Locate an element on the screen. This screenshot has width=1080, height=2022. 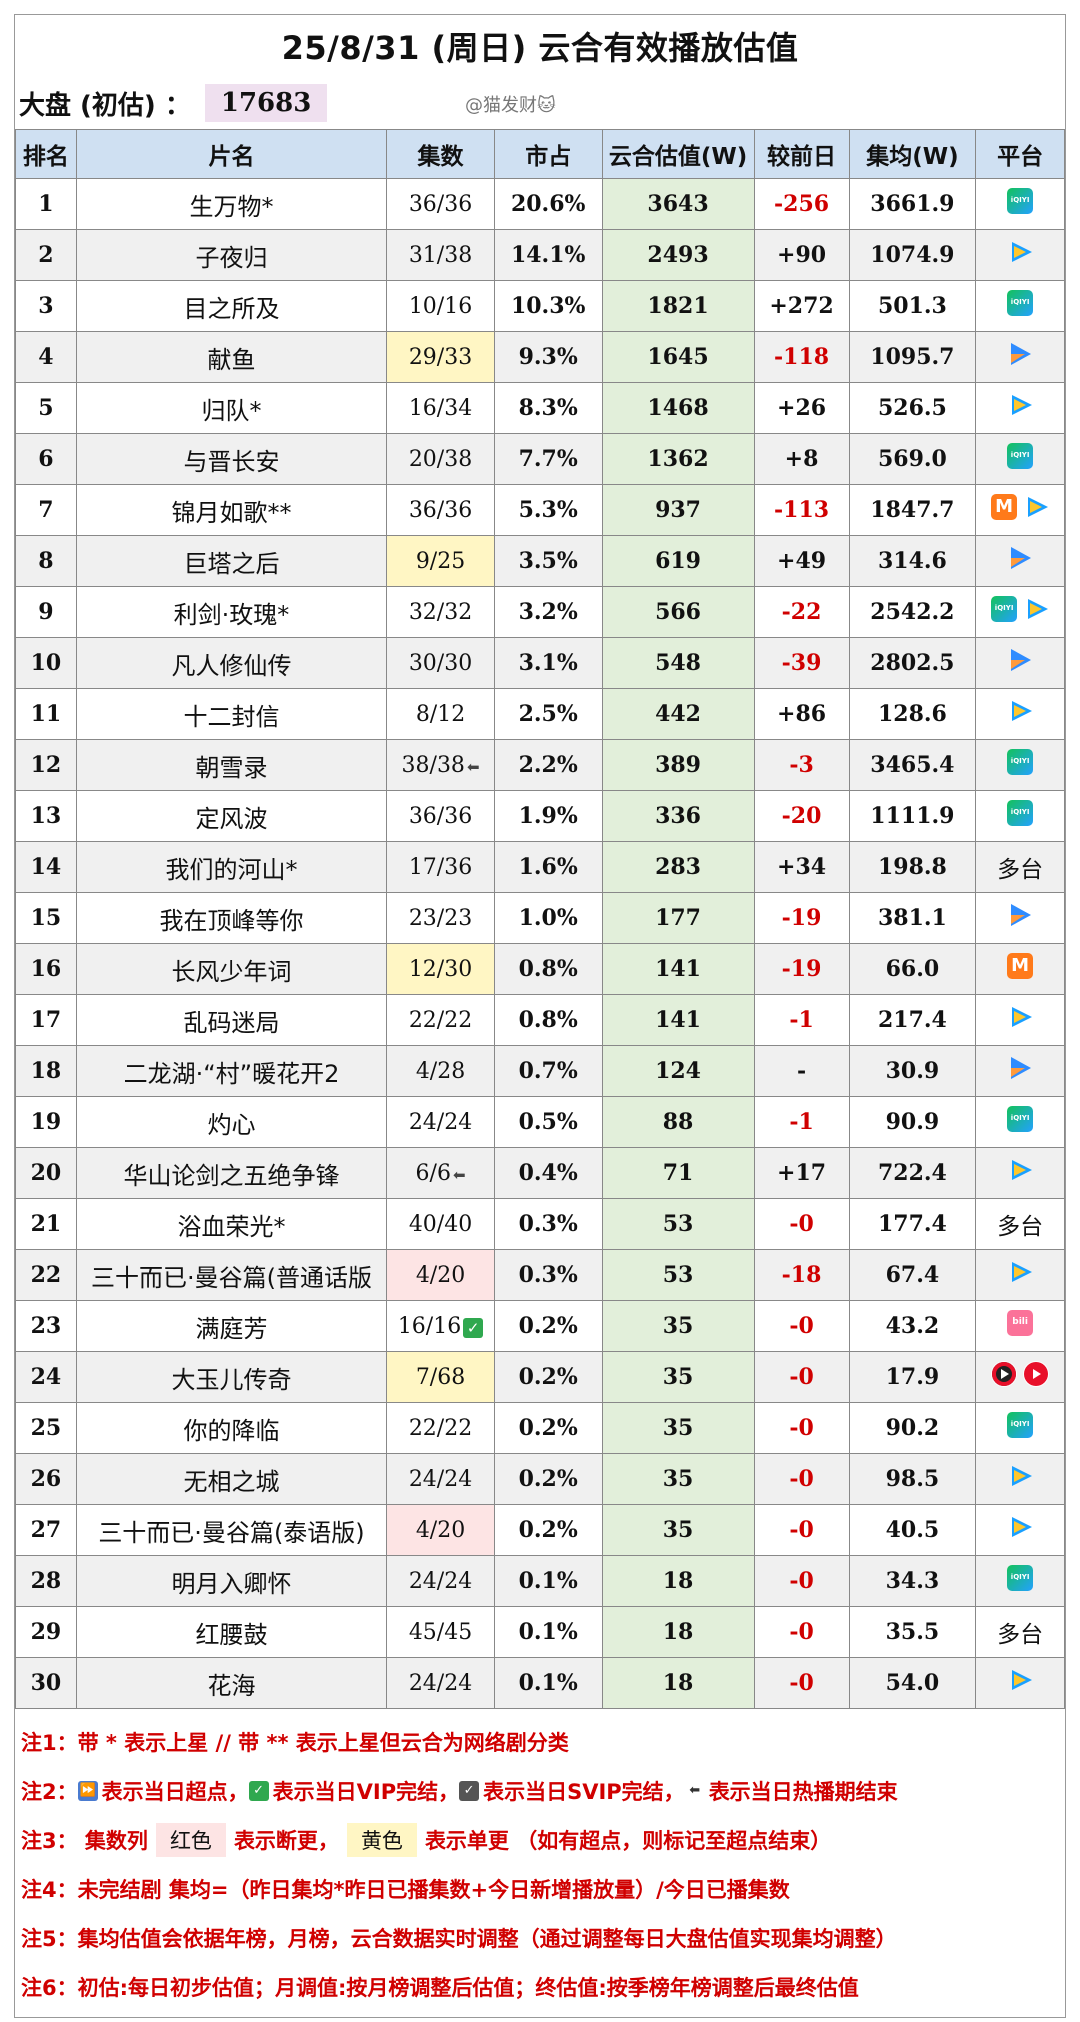
share-cell: 7.7% is located at coordinates (548, 459).